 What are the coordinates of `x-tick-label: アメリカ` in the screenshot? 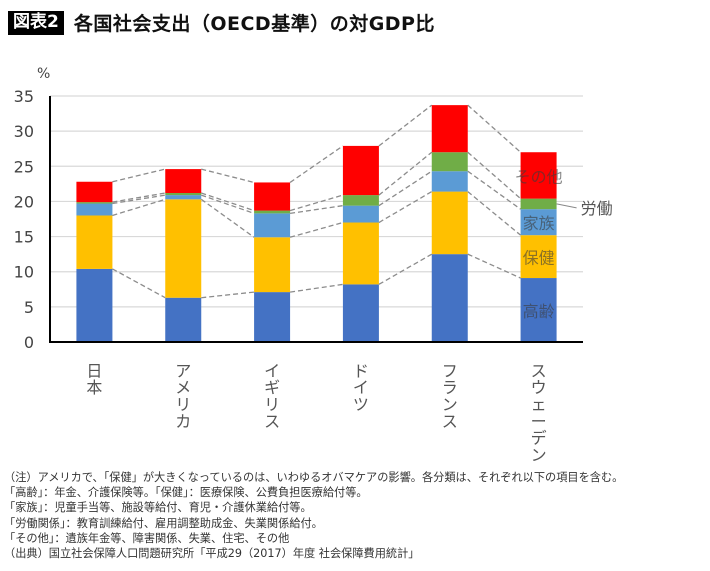 It's located at (183, 395).